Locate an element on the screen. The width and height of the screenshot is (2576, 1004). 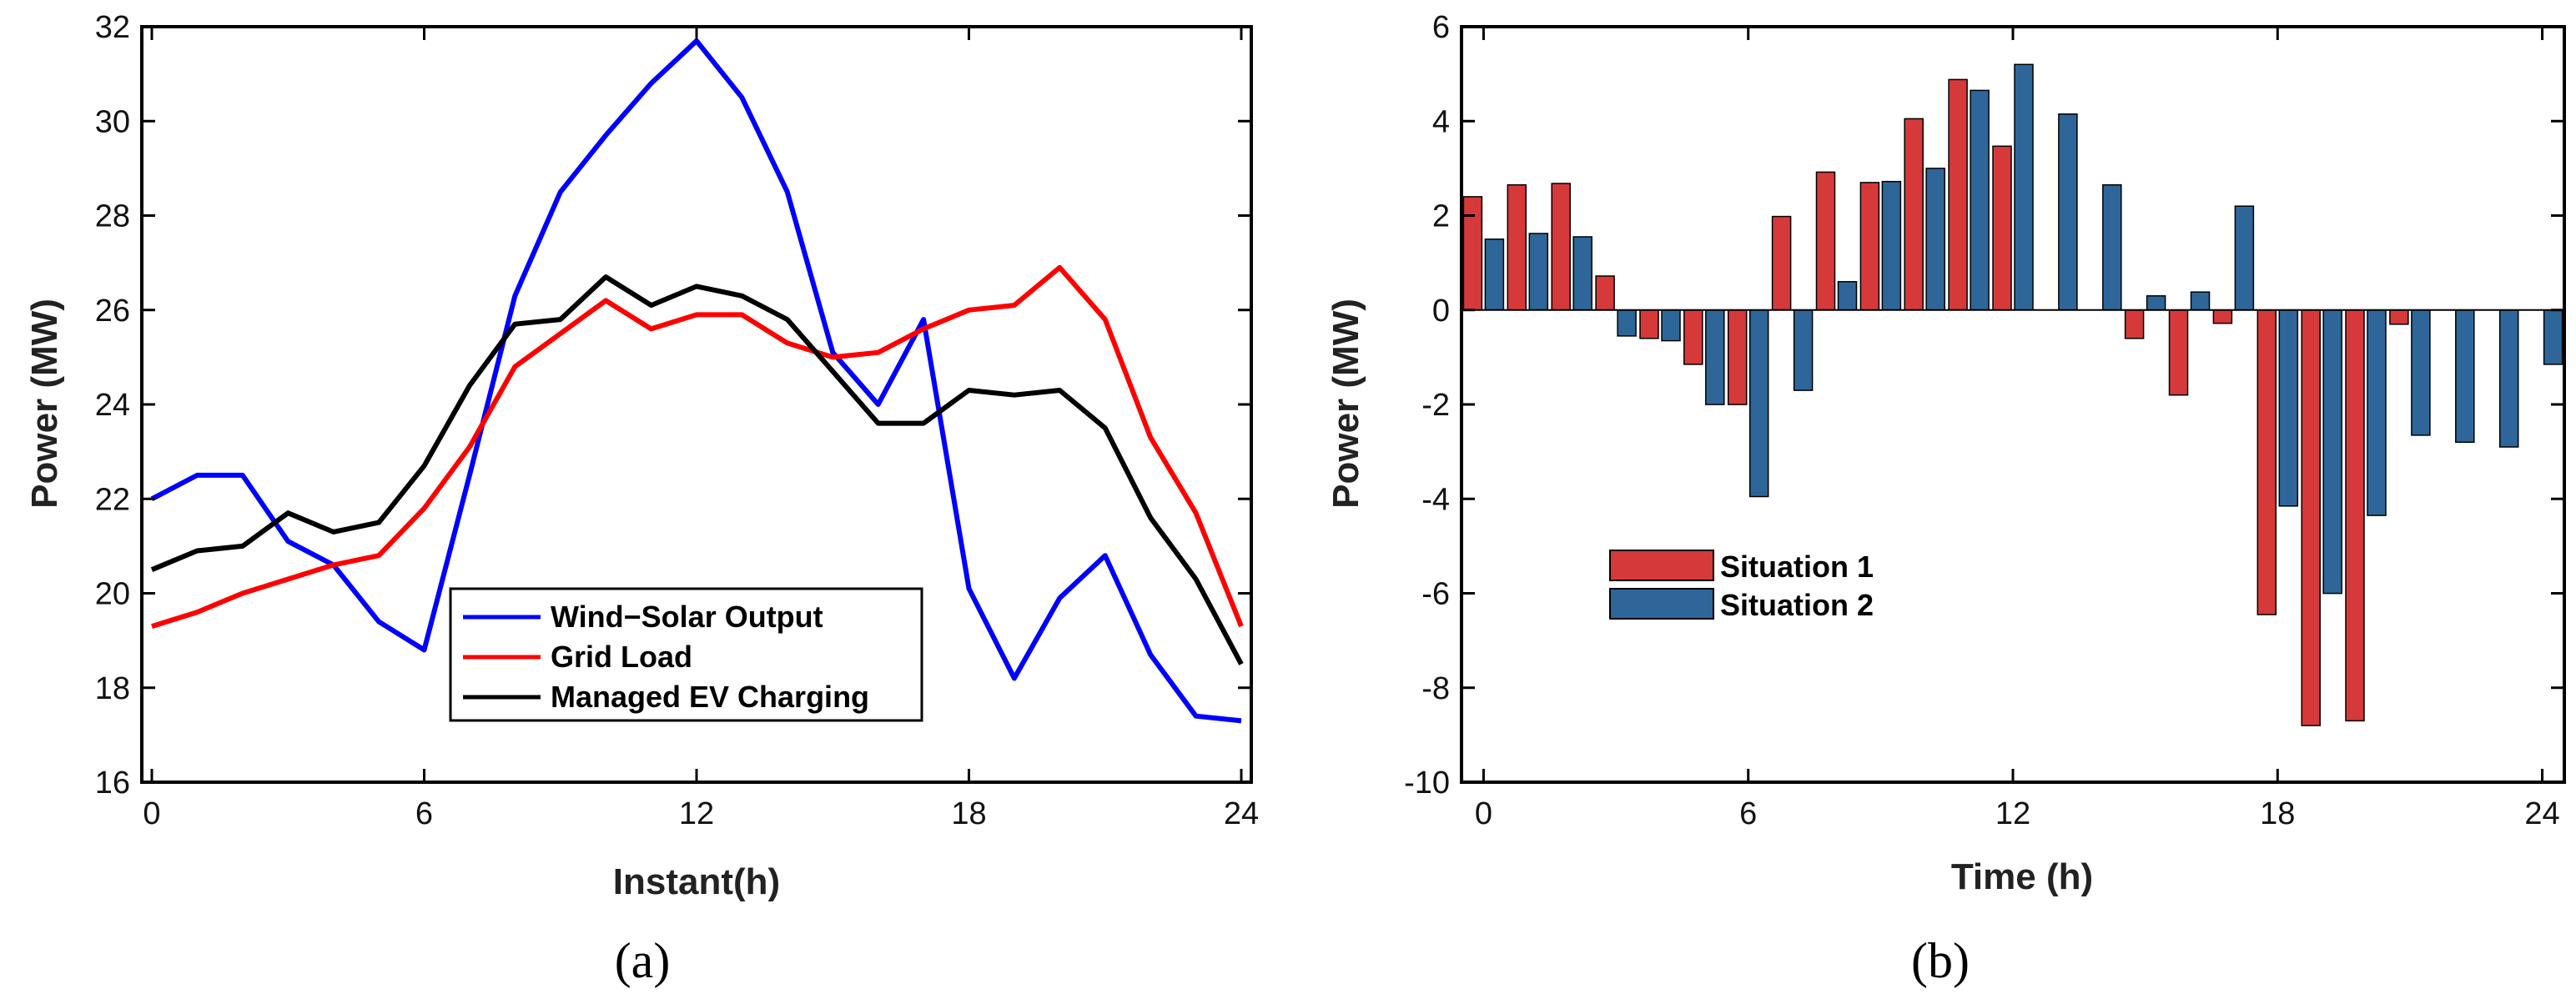
chart-a-x-tick-label: 12 is located at coordinates (696, 813).